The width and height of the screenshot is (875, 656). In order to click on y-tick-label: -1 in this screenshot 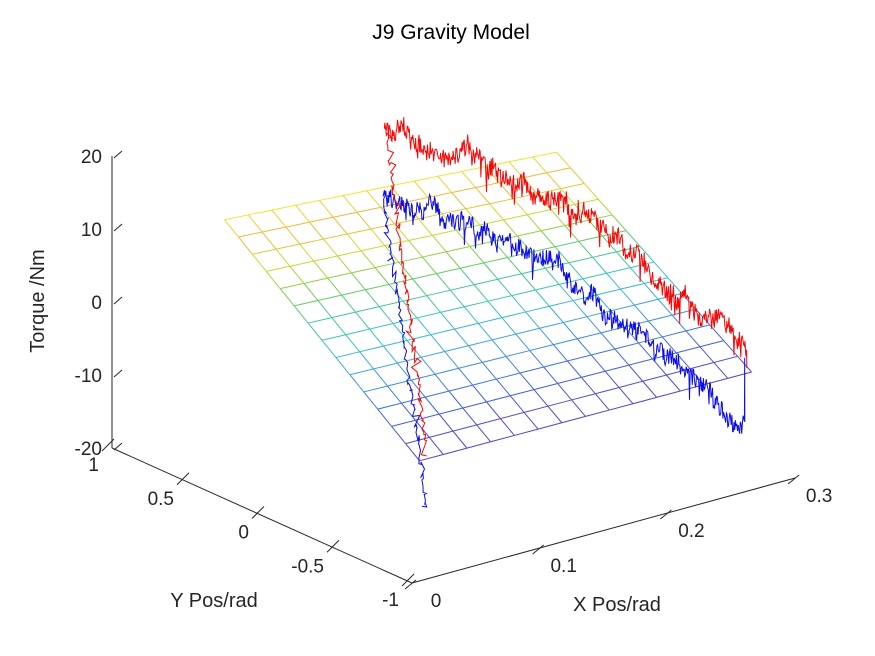, I will do `click(390, 600)`.